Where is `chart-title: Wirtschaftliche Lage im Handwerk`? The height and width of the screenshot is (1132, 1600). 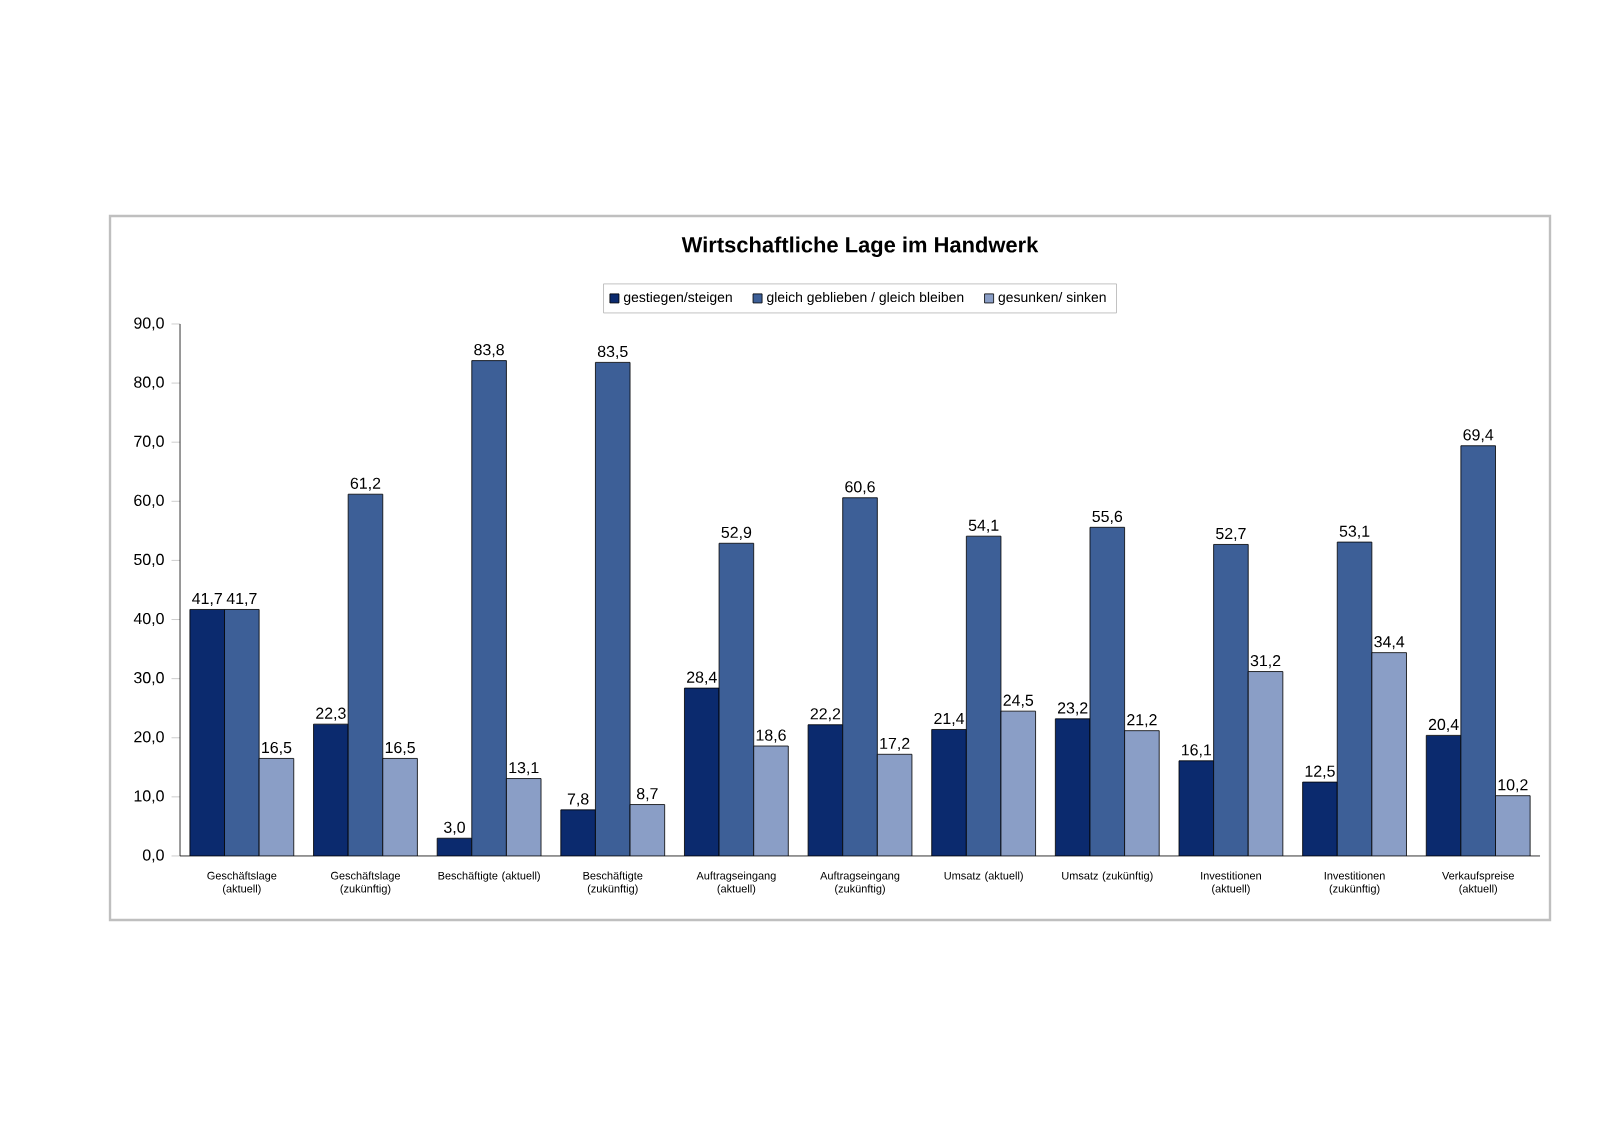 chart-title: Wirtschaftliche Lage im Handwerk is located at coordinates (860, 246).